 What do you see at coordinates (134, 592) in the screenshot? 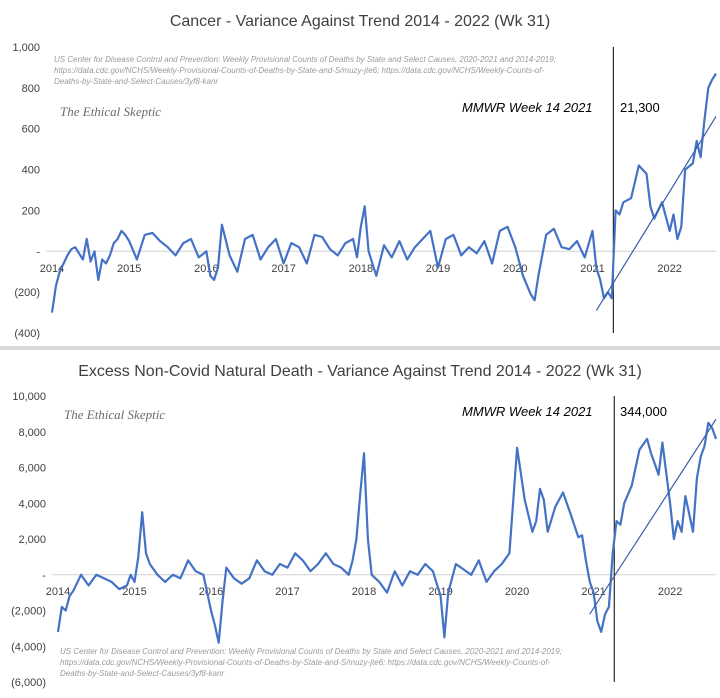
I see `noncovid-x-tick-label: 2015` at bounding box center [134, 592].